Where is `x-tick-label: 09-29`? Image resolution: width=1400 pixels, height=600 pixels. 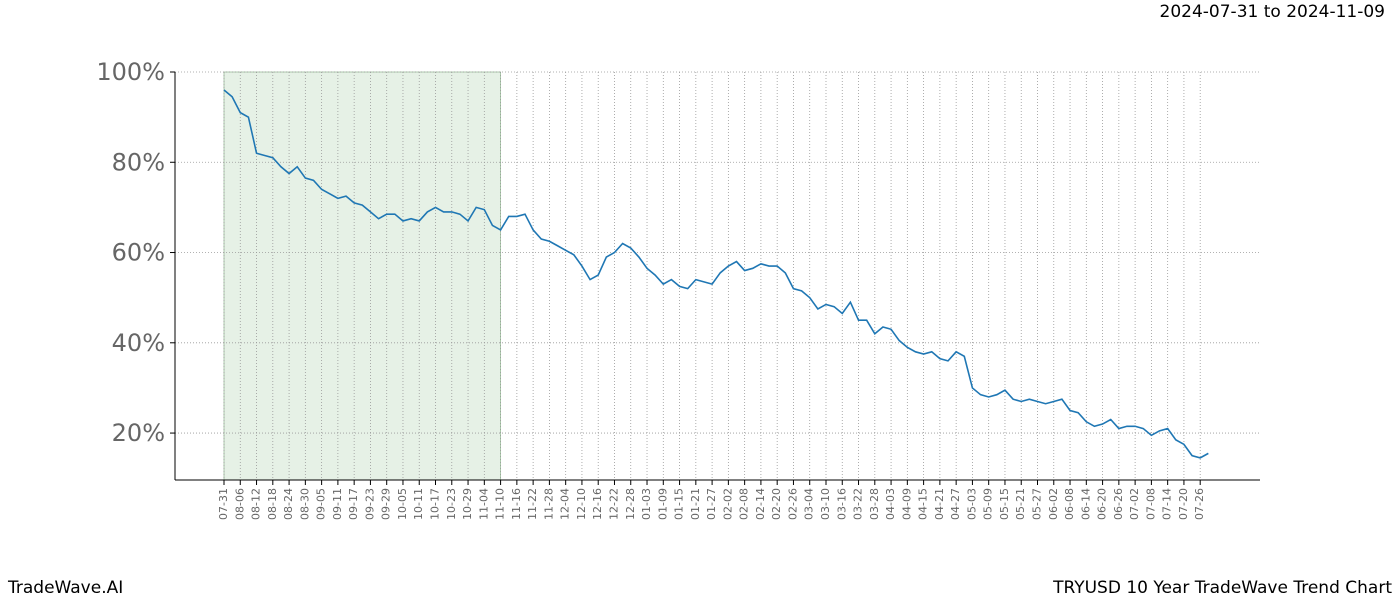
x-tick-label: 09-29 is located at coordinates (386, 504).